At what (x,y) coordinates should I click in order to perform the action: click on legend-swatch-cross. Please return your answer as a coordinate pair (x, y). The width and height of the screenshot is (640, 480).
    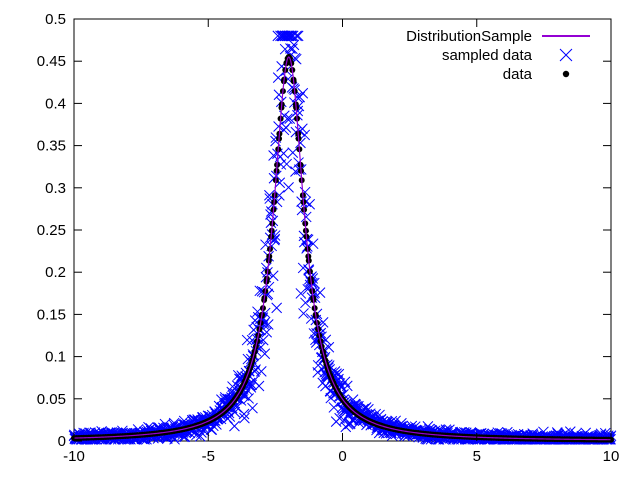
    Looking at the image, I should click on (566, 55).